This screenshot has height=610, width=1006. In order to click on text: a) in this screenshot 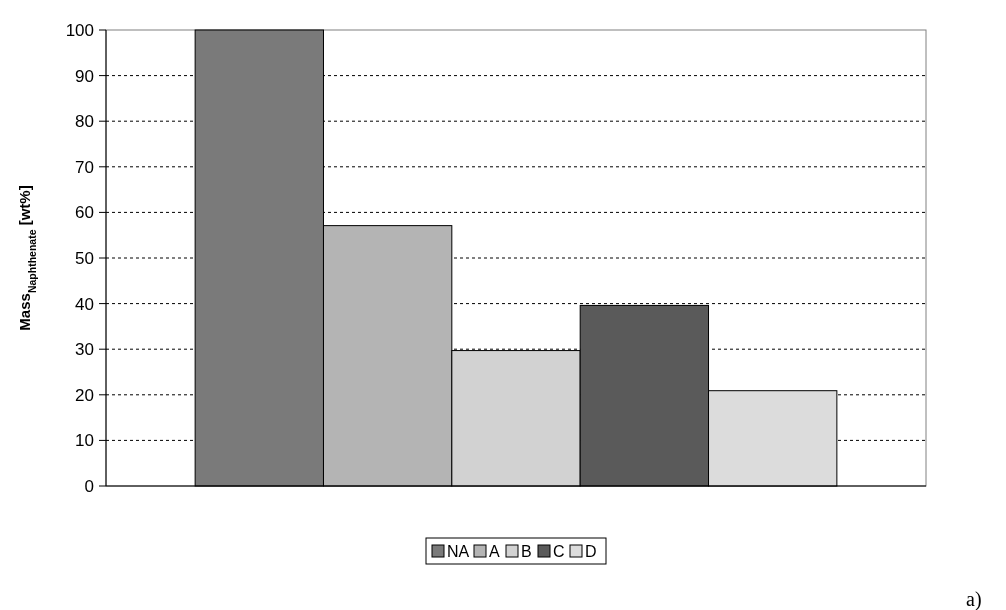, I will do `click(974, 599)`.